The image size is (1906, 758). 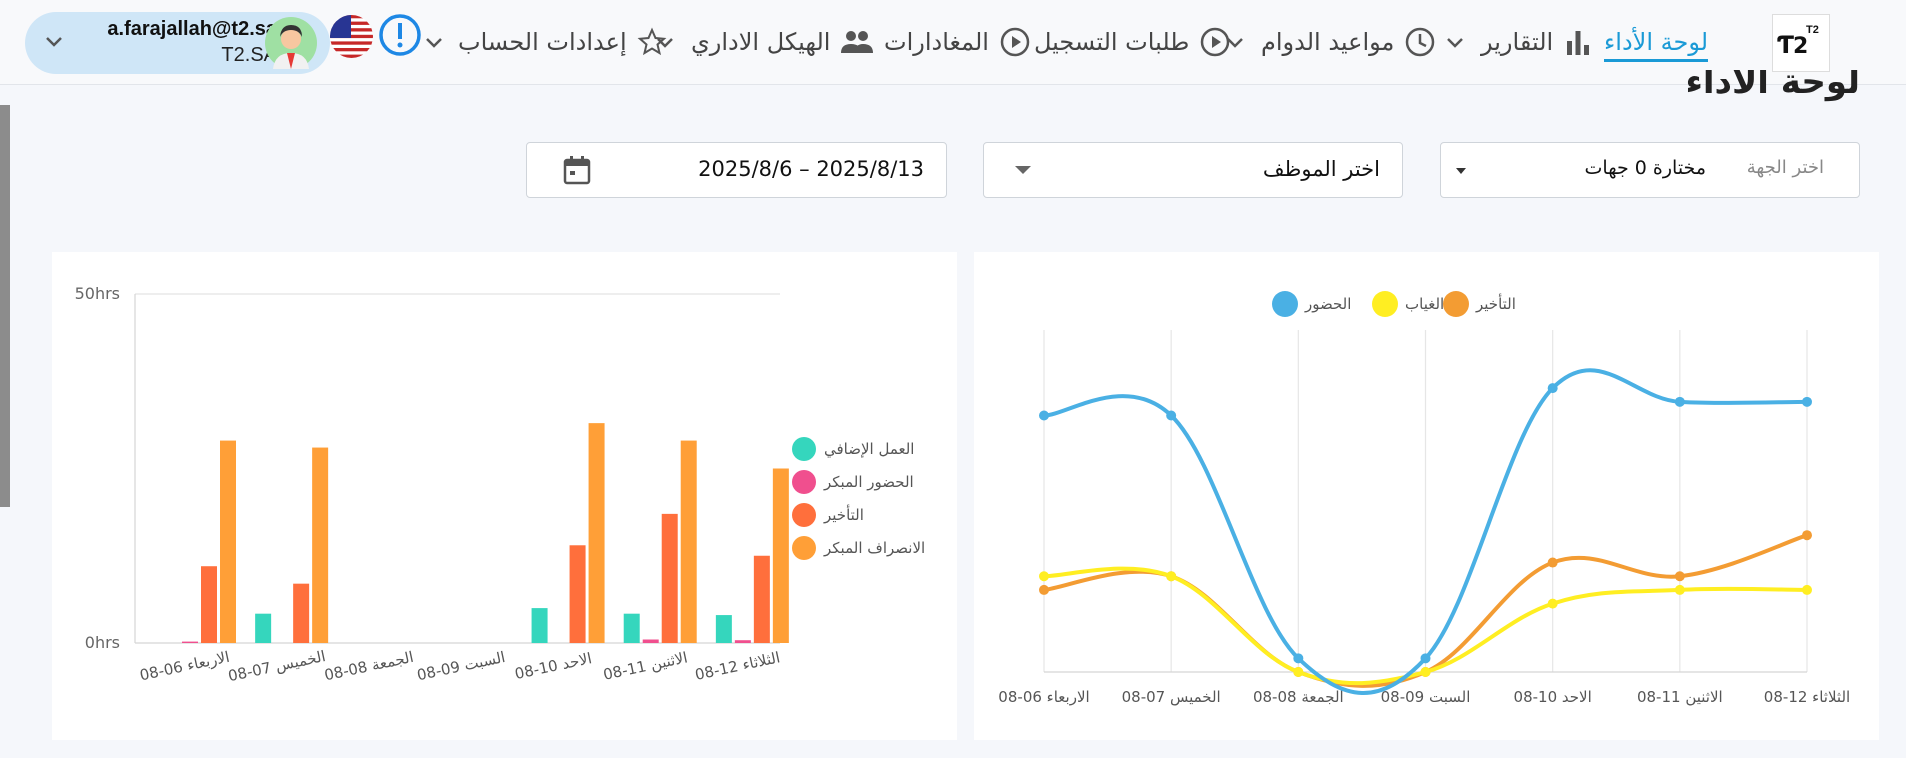 What do you see at coordinates (1656, 42) in the screenshot?
I see `nav-dashboard: لوحة الأداء` at bounding box center [1656, 42].